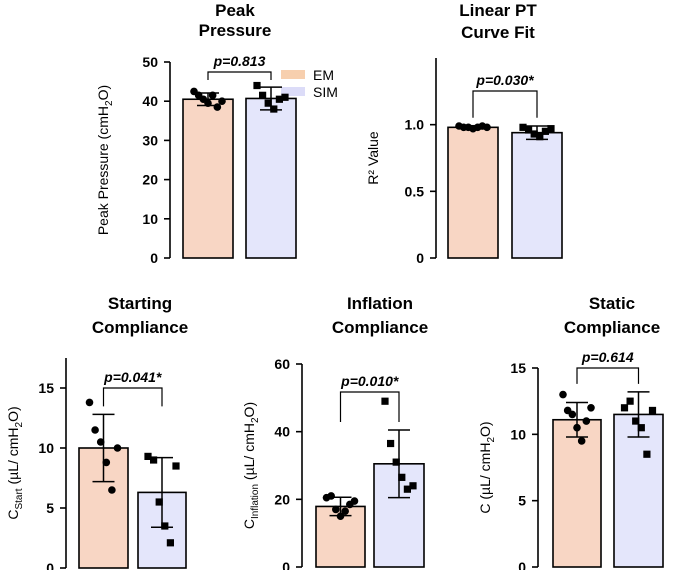 This screenshot has height=570, width=685. I want to click on chart-title-line: Inflation, so click(380, 303).